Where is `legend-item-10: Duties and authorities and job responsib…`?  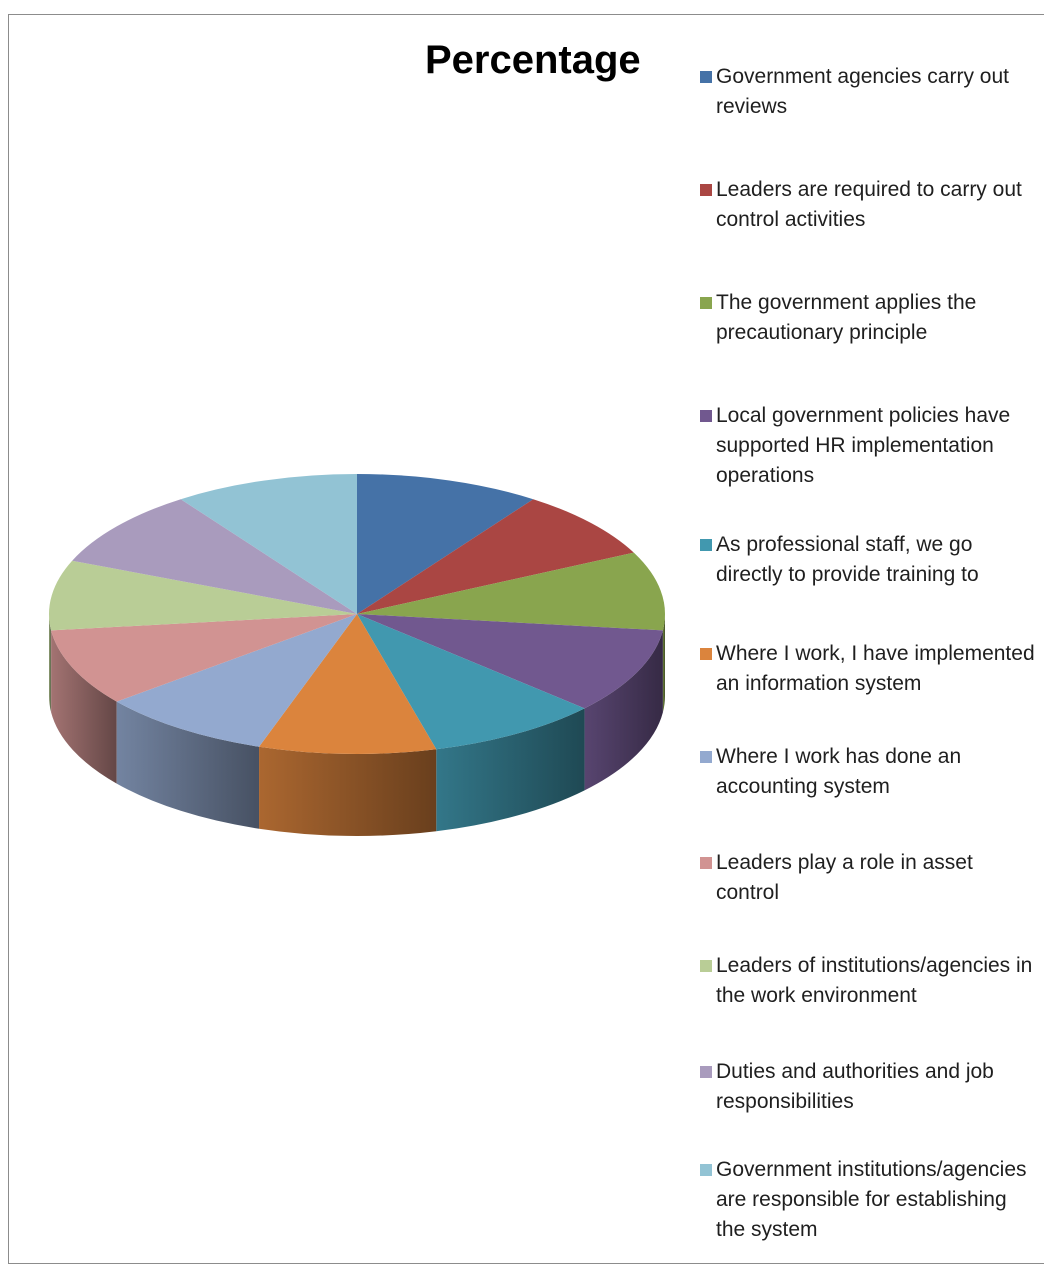 legend-item-10: Duties and authorities and job responsib… is located at coordinates (870, 1087).